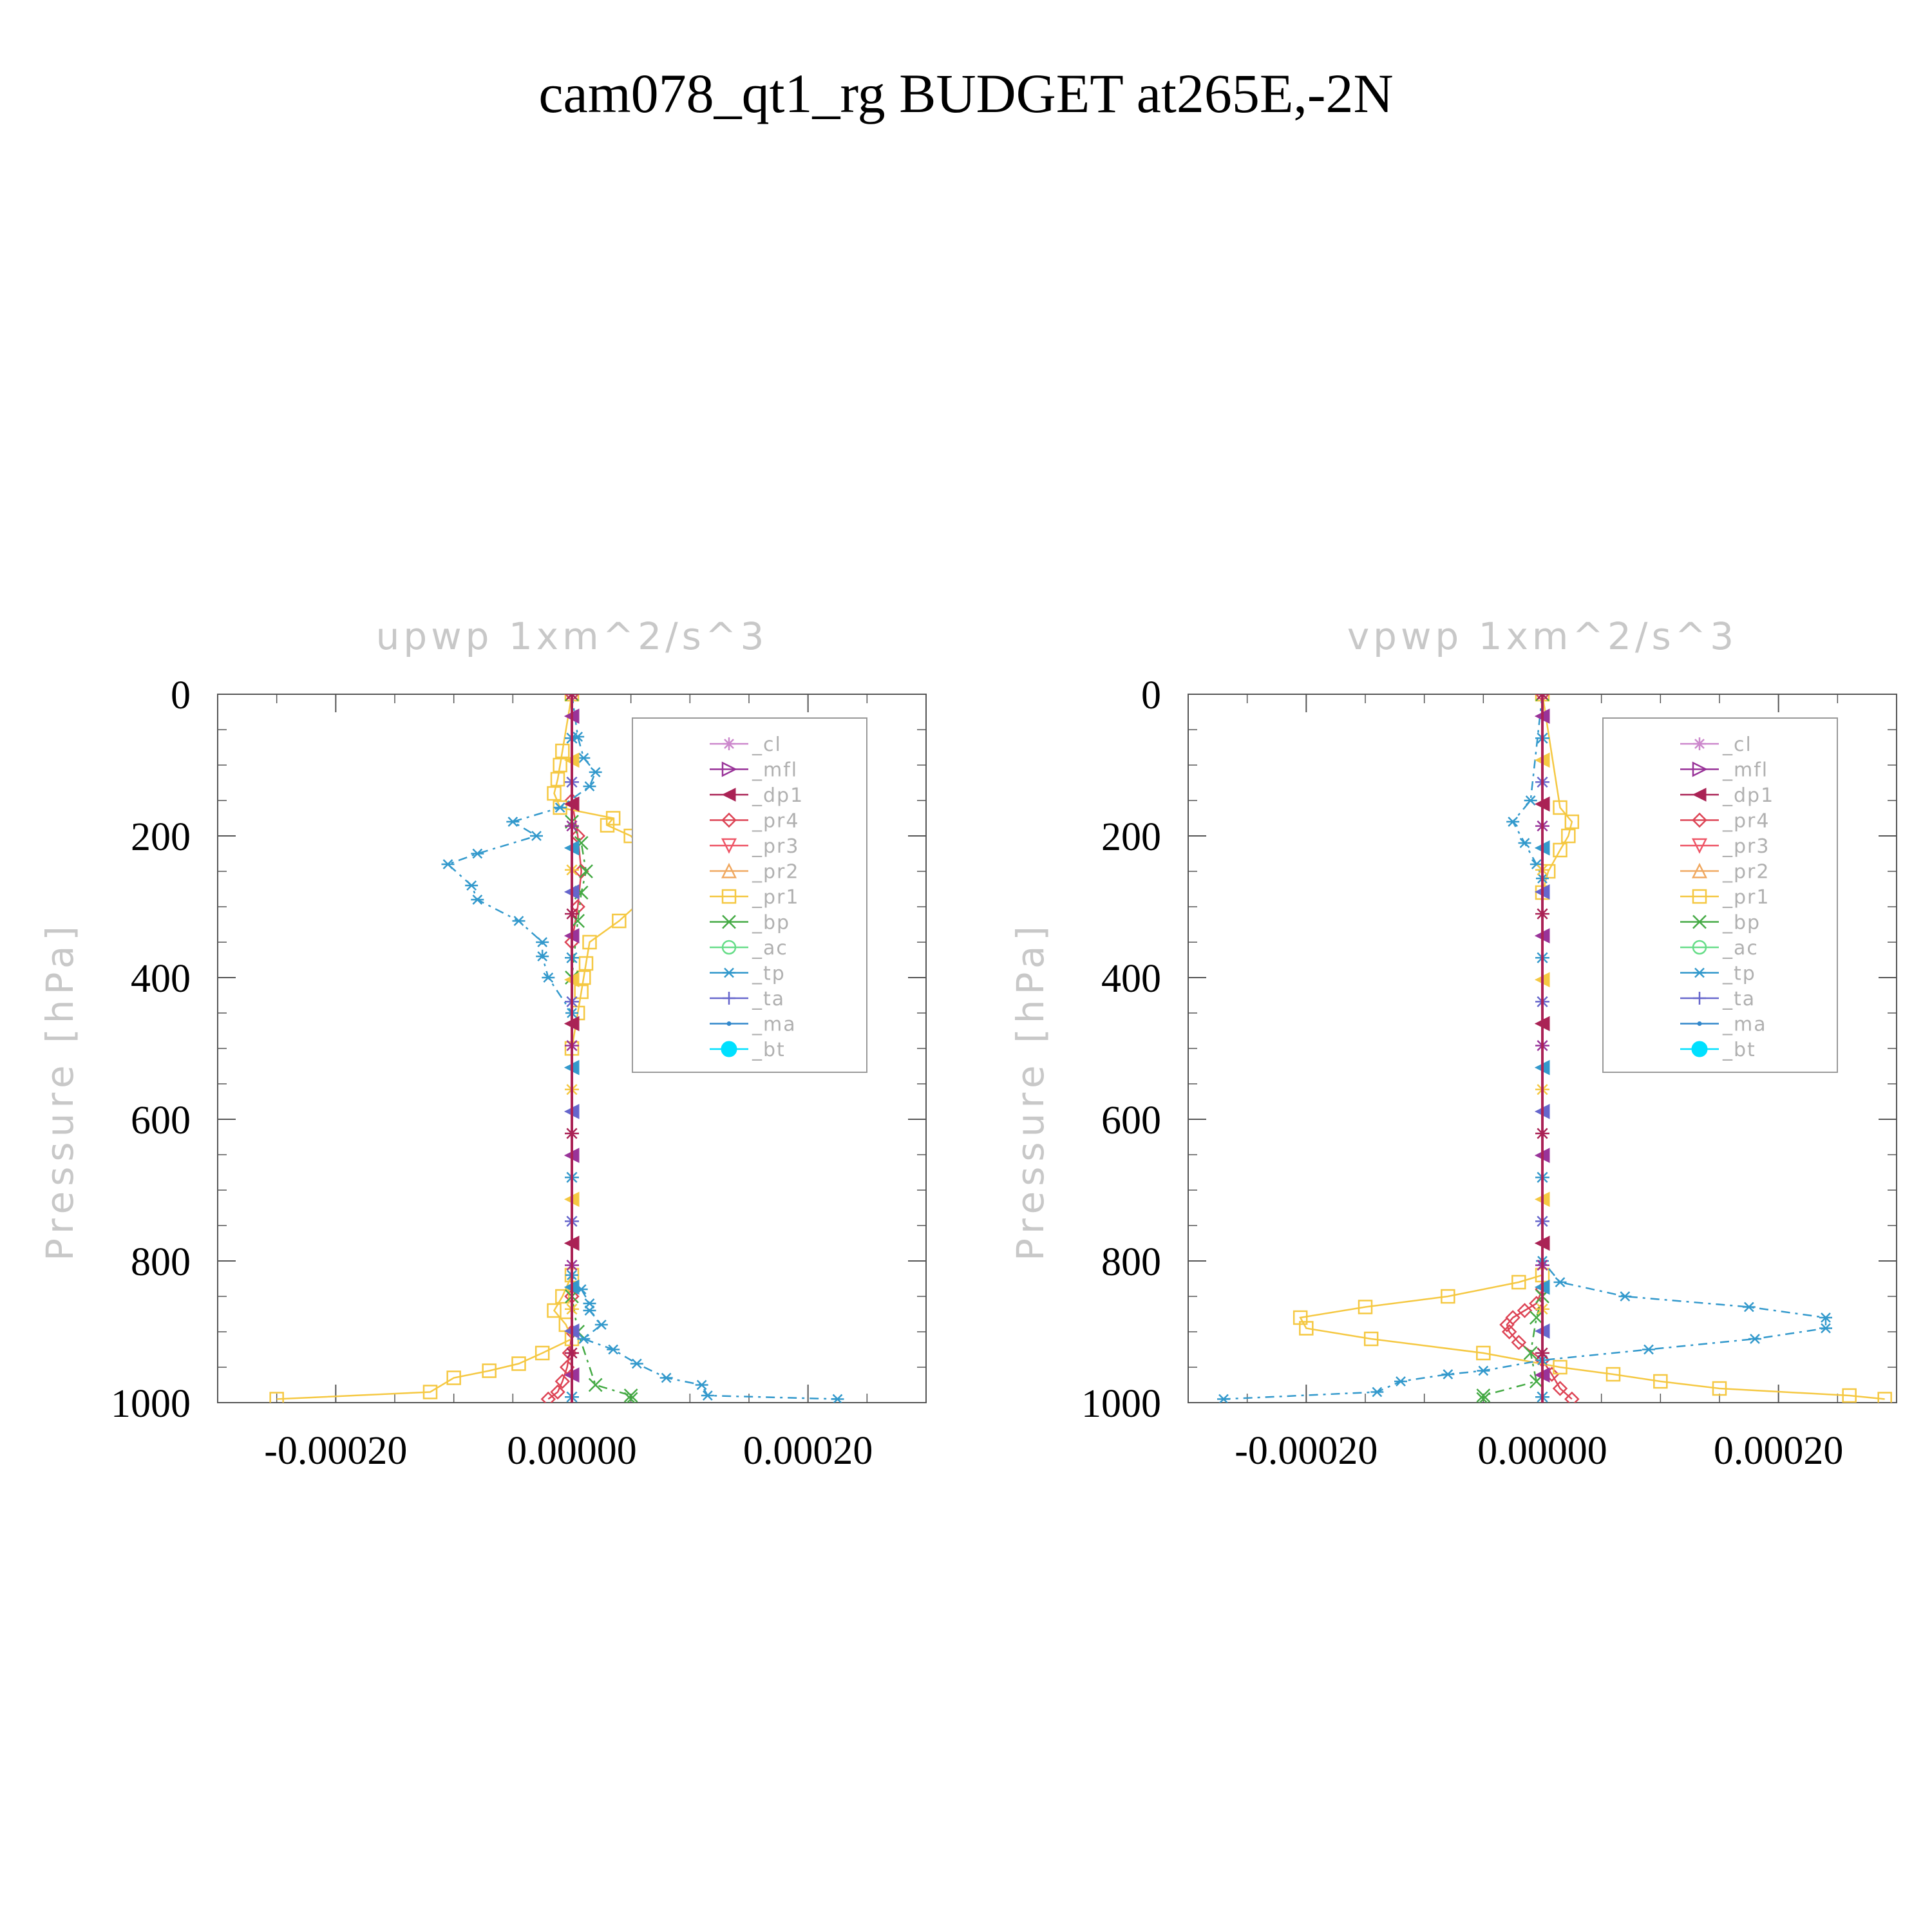 The height and width of the screenshot is (1932, 1932). I want to click on panel-title: upwp 1xm^2/s^3, so click(572, 636).